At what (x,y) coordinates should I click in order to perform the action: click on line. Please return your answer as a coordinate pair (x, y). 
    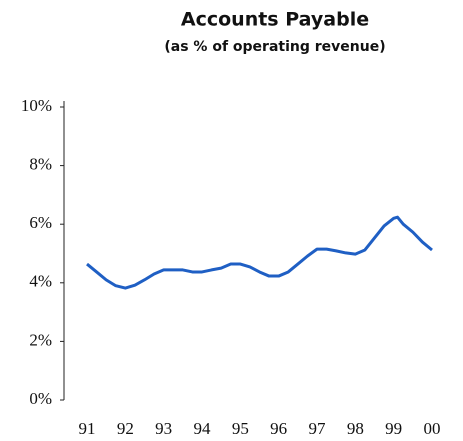
    Looking at the image, I should click on (259, 252).